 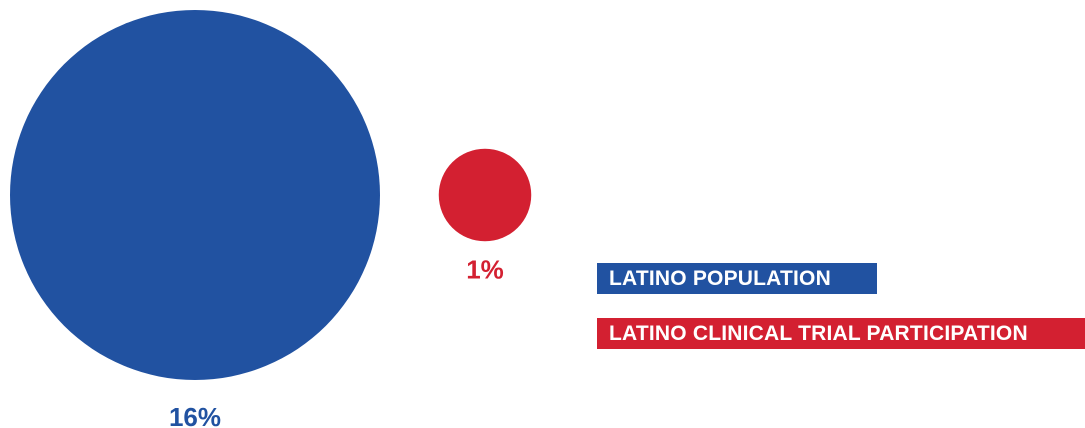 What do you see at coordinates (737, 278) in the screenshot?
I see `legend-item-latino-population: LATINO POPULATION` at bounding box center [737, 278].